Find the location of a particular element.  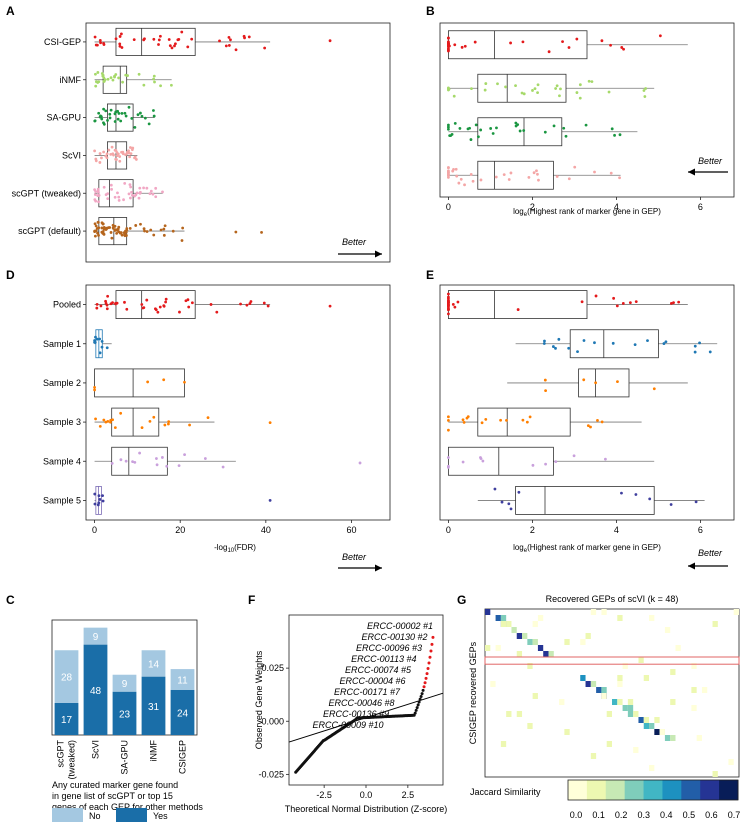

panel-label-b: B is located at coordinates (430, 11).